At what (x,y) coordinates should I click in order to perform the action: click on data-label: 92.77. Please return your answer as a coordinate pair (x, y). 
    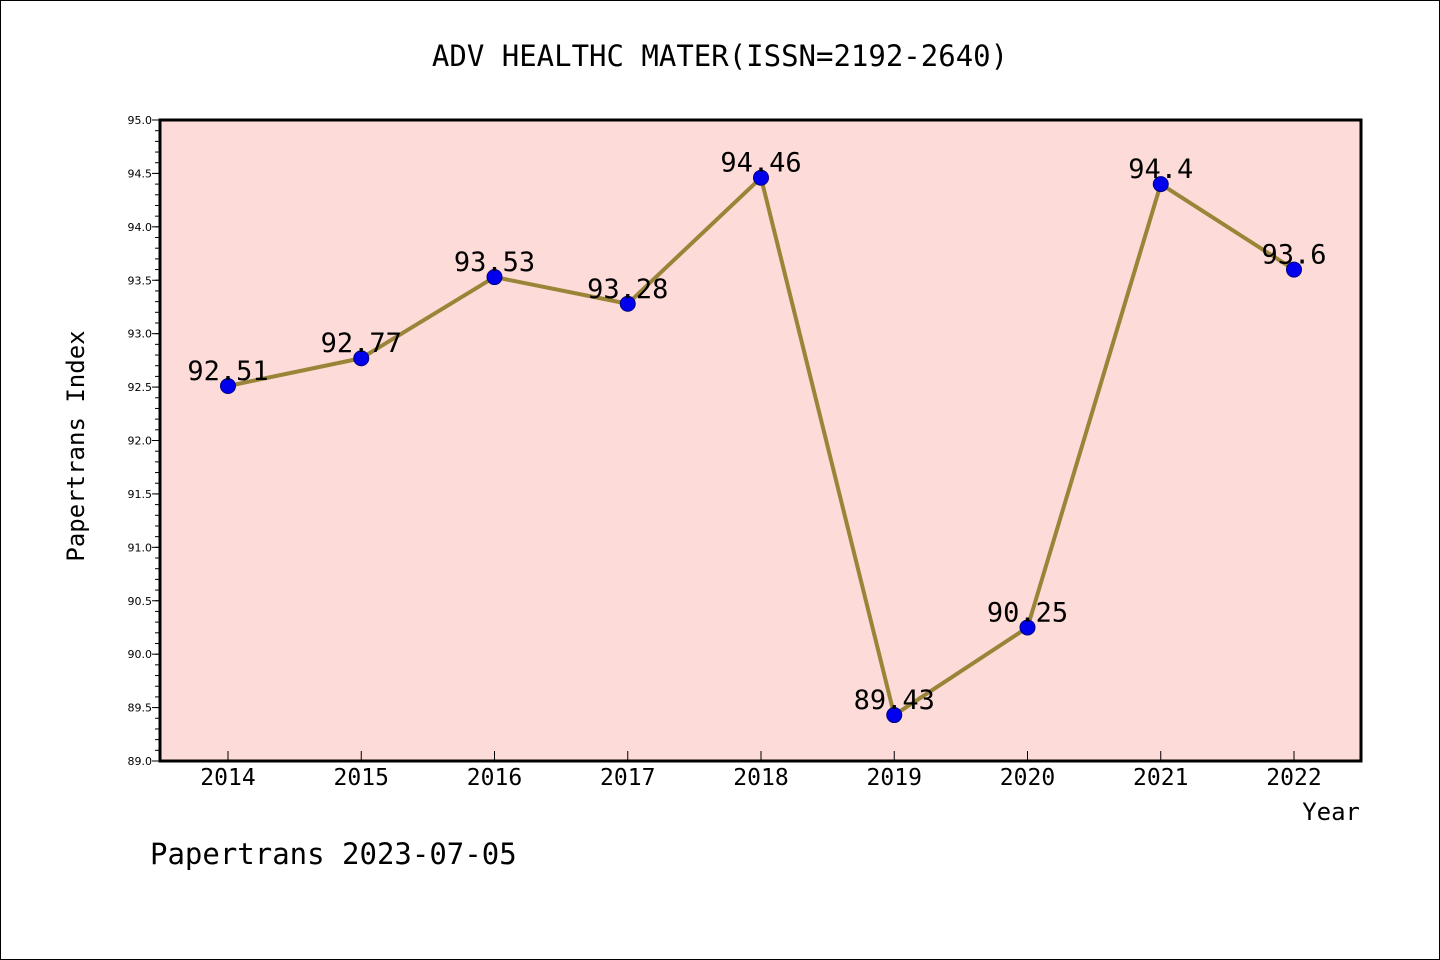
    Looking at the image, I should click on (361, 343).